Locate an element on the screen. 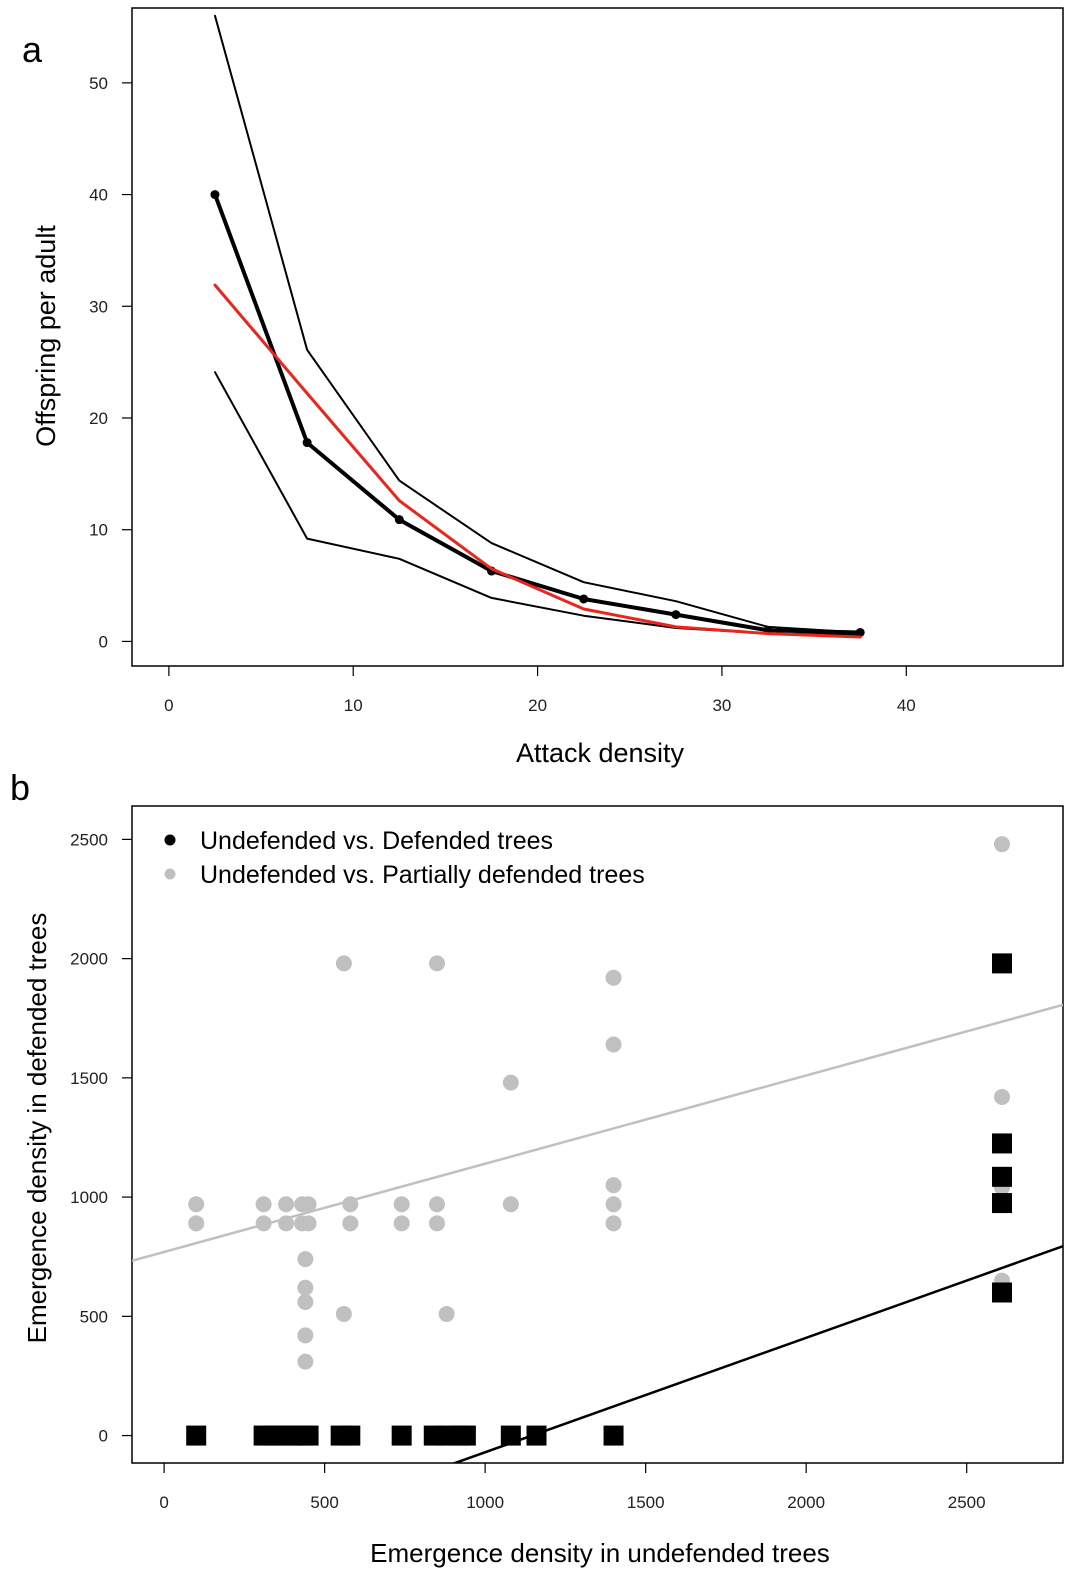 The height and width of the screenshot is (1582, 1065). panel-a-y-tick-label: 40 is located at coordinates (98, 195).